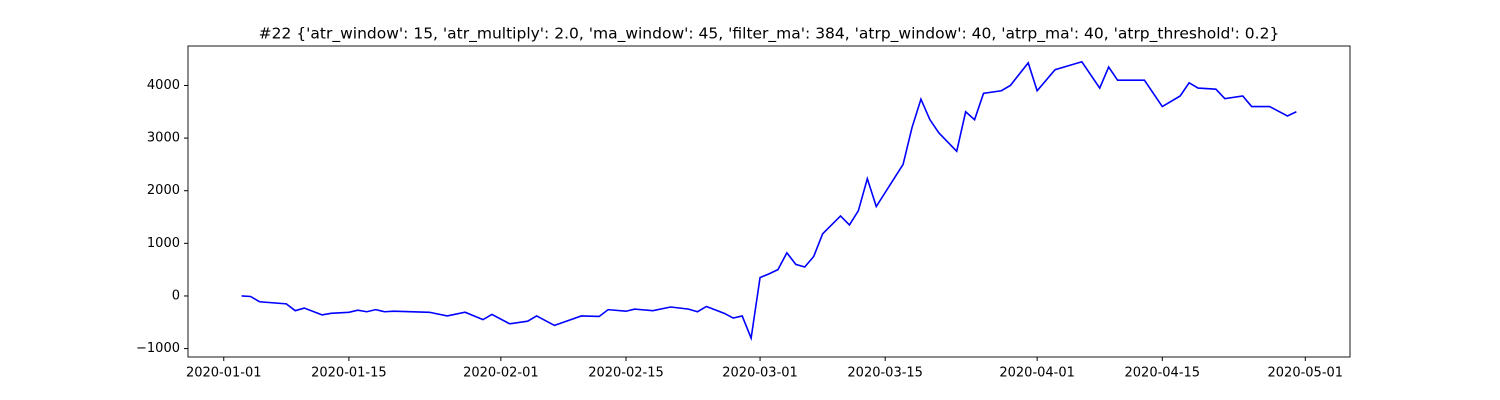  I want to click on y-tick-label: 4000, so click(163, 85).